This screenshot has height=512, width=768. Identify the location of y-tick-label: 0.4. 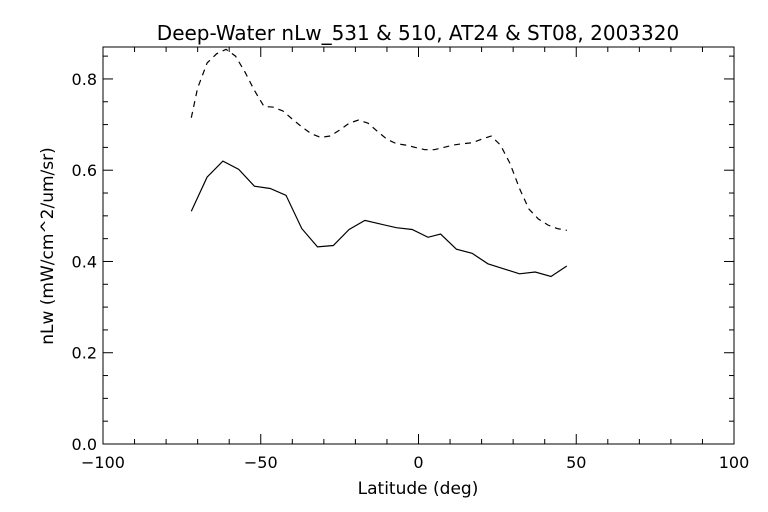
(84, 261).